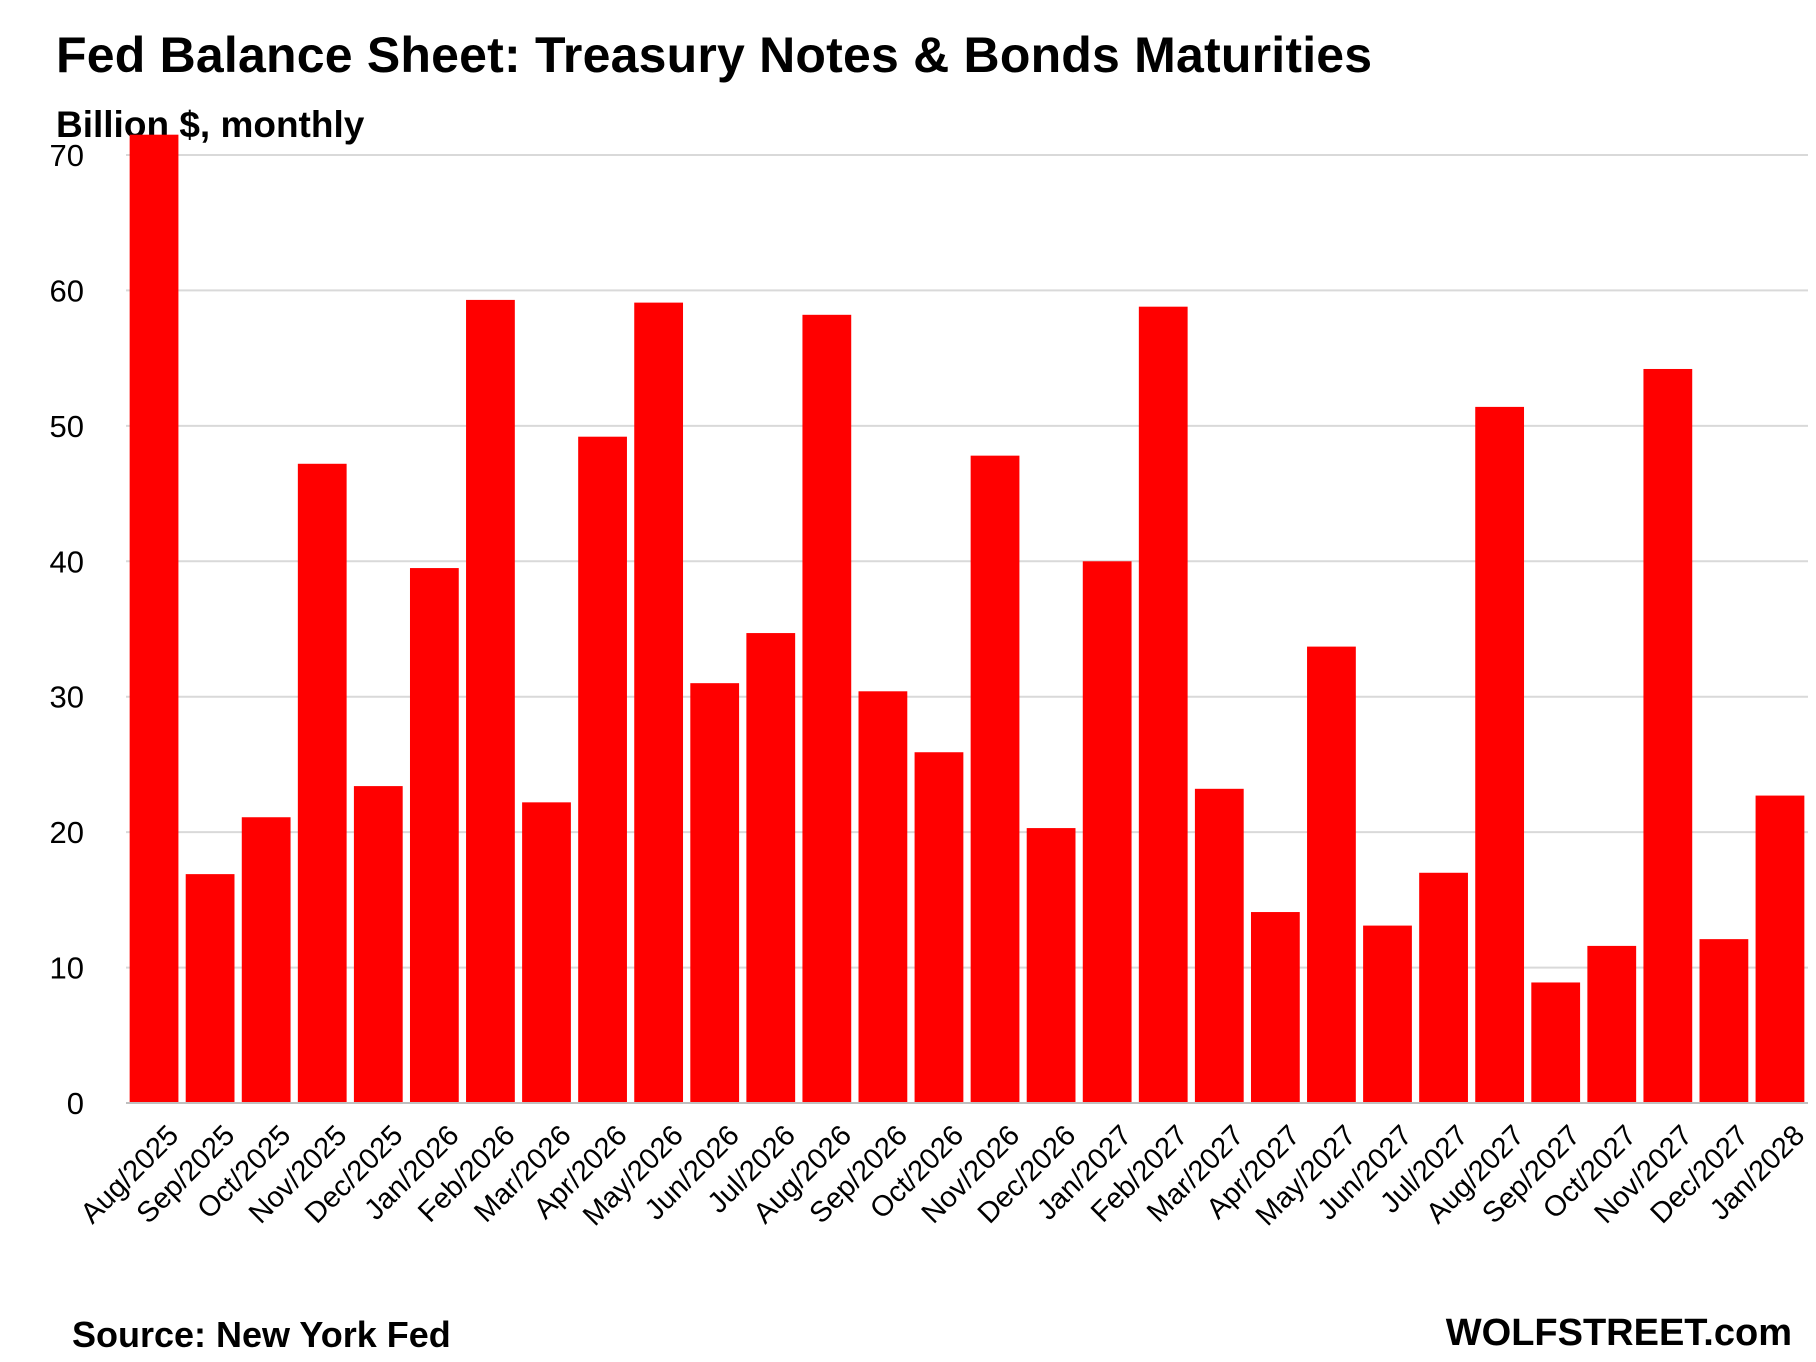 This screenshot has width=1816, height=1362. I want to click on source-note: Source: New York Fed, so click(261, 1334).